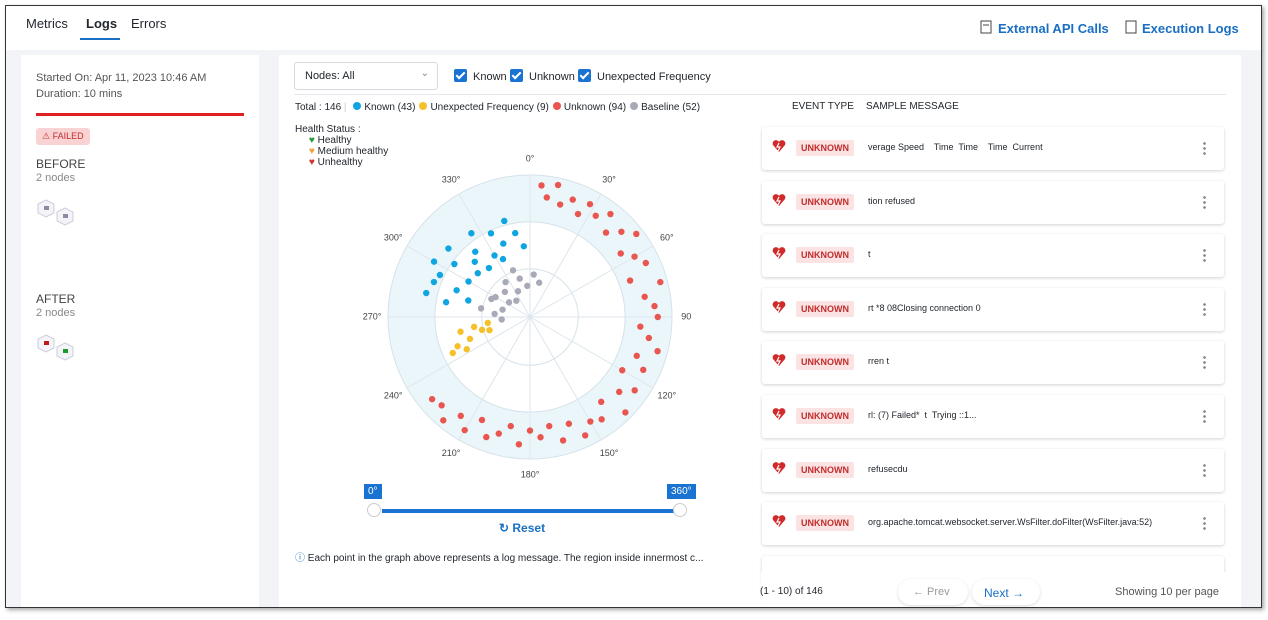 The width and height of the screenshot is (1268, 620). I want to click on sample-message: t, so click(869, 254).